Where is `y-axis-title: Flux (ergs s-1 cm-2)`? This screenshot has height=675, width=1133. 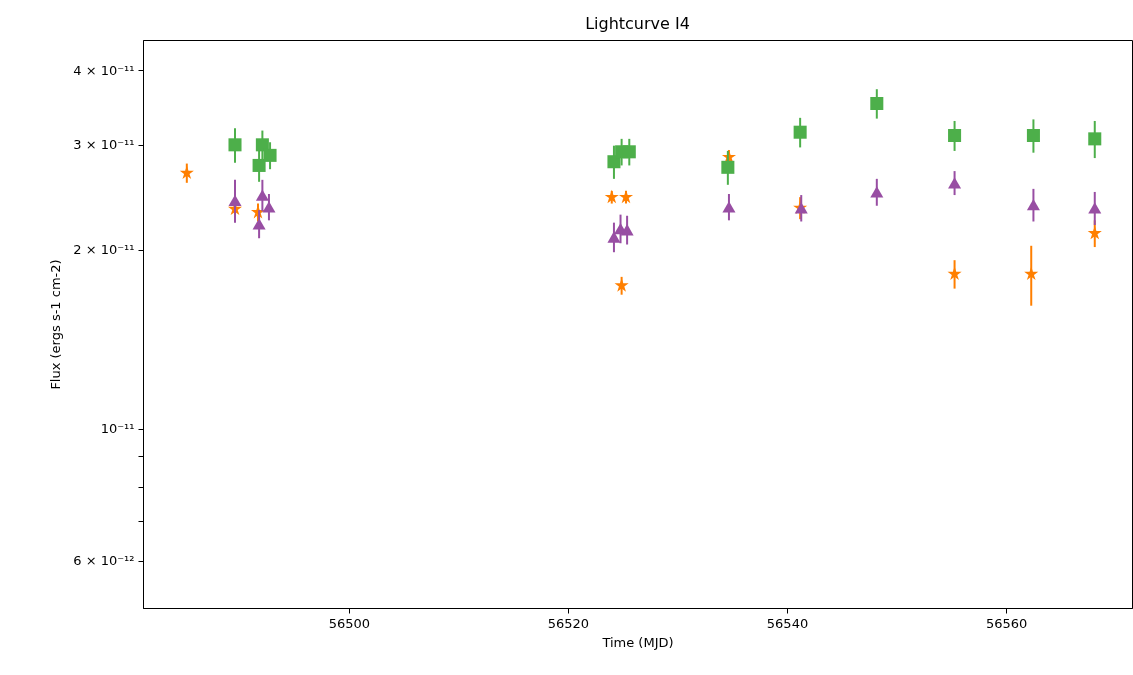
y-axis-title: Flux (ergs s-1 cm-2) is located at coordinates (56, 324).